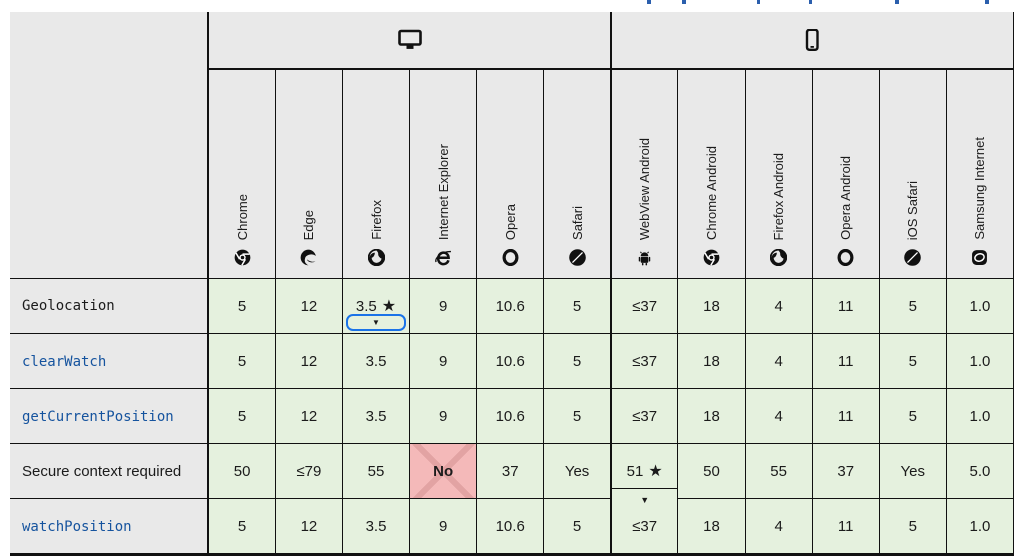  I want to click on support-cell-with-note: 3.5 ★ ▼, so click(376, 306).